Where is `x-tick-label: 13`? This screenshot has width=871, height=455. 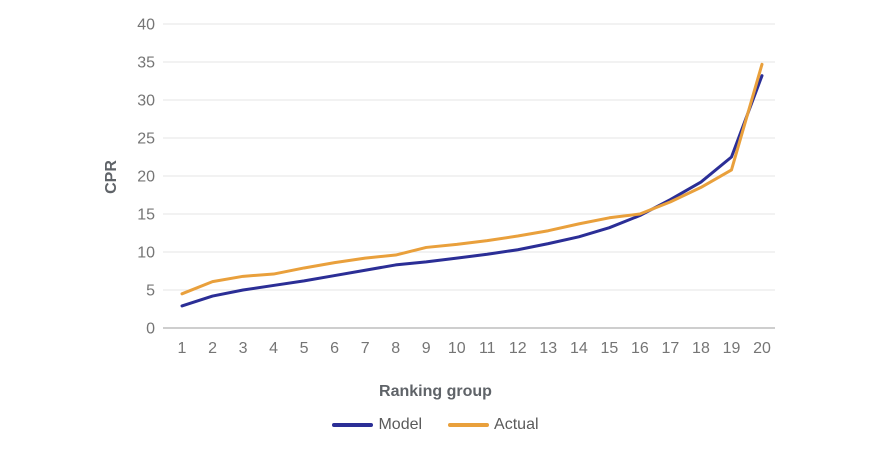
x-tick-label: 13 is located at coordinates (548, 348).